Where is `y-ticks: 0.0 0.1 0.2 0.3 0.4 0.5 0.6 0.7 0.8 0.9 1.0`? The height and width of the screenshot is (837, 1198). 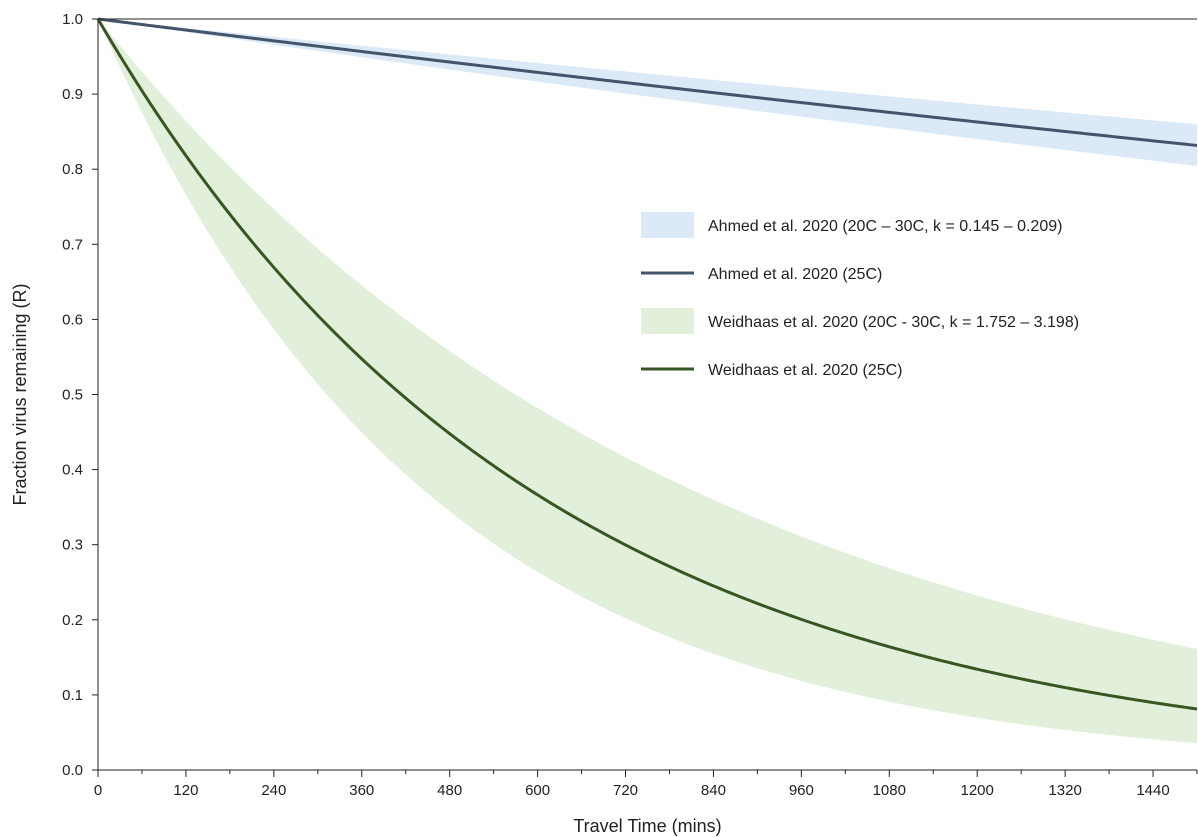
y-ticks: 0.0 0.1 0.2 0.3 0.4 0.5 0.6 0.7 0.8 0.9 1.0 is located at coordinates (80, 395).